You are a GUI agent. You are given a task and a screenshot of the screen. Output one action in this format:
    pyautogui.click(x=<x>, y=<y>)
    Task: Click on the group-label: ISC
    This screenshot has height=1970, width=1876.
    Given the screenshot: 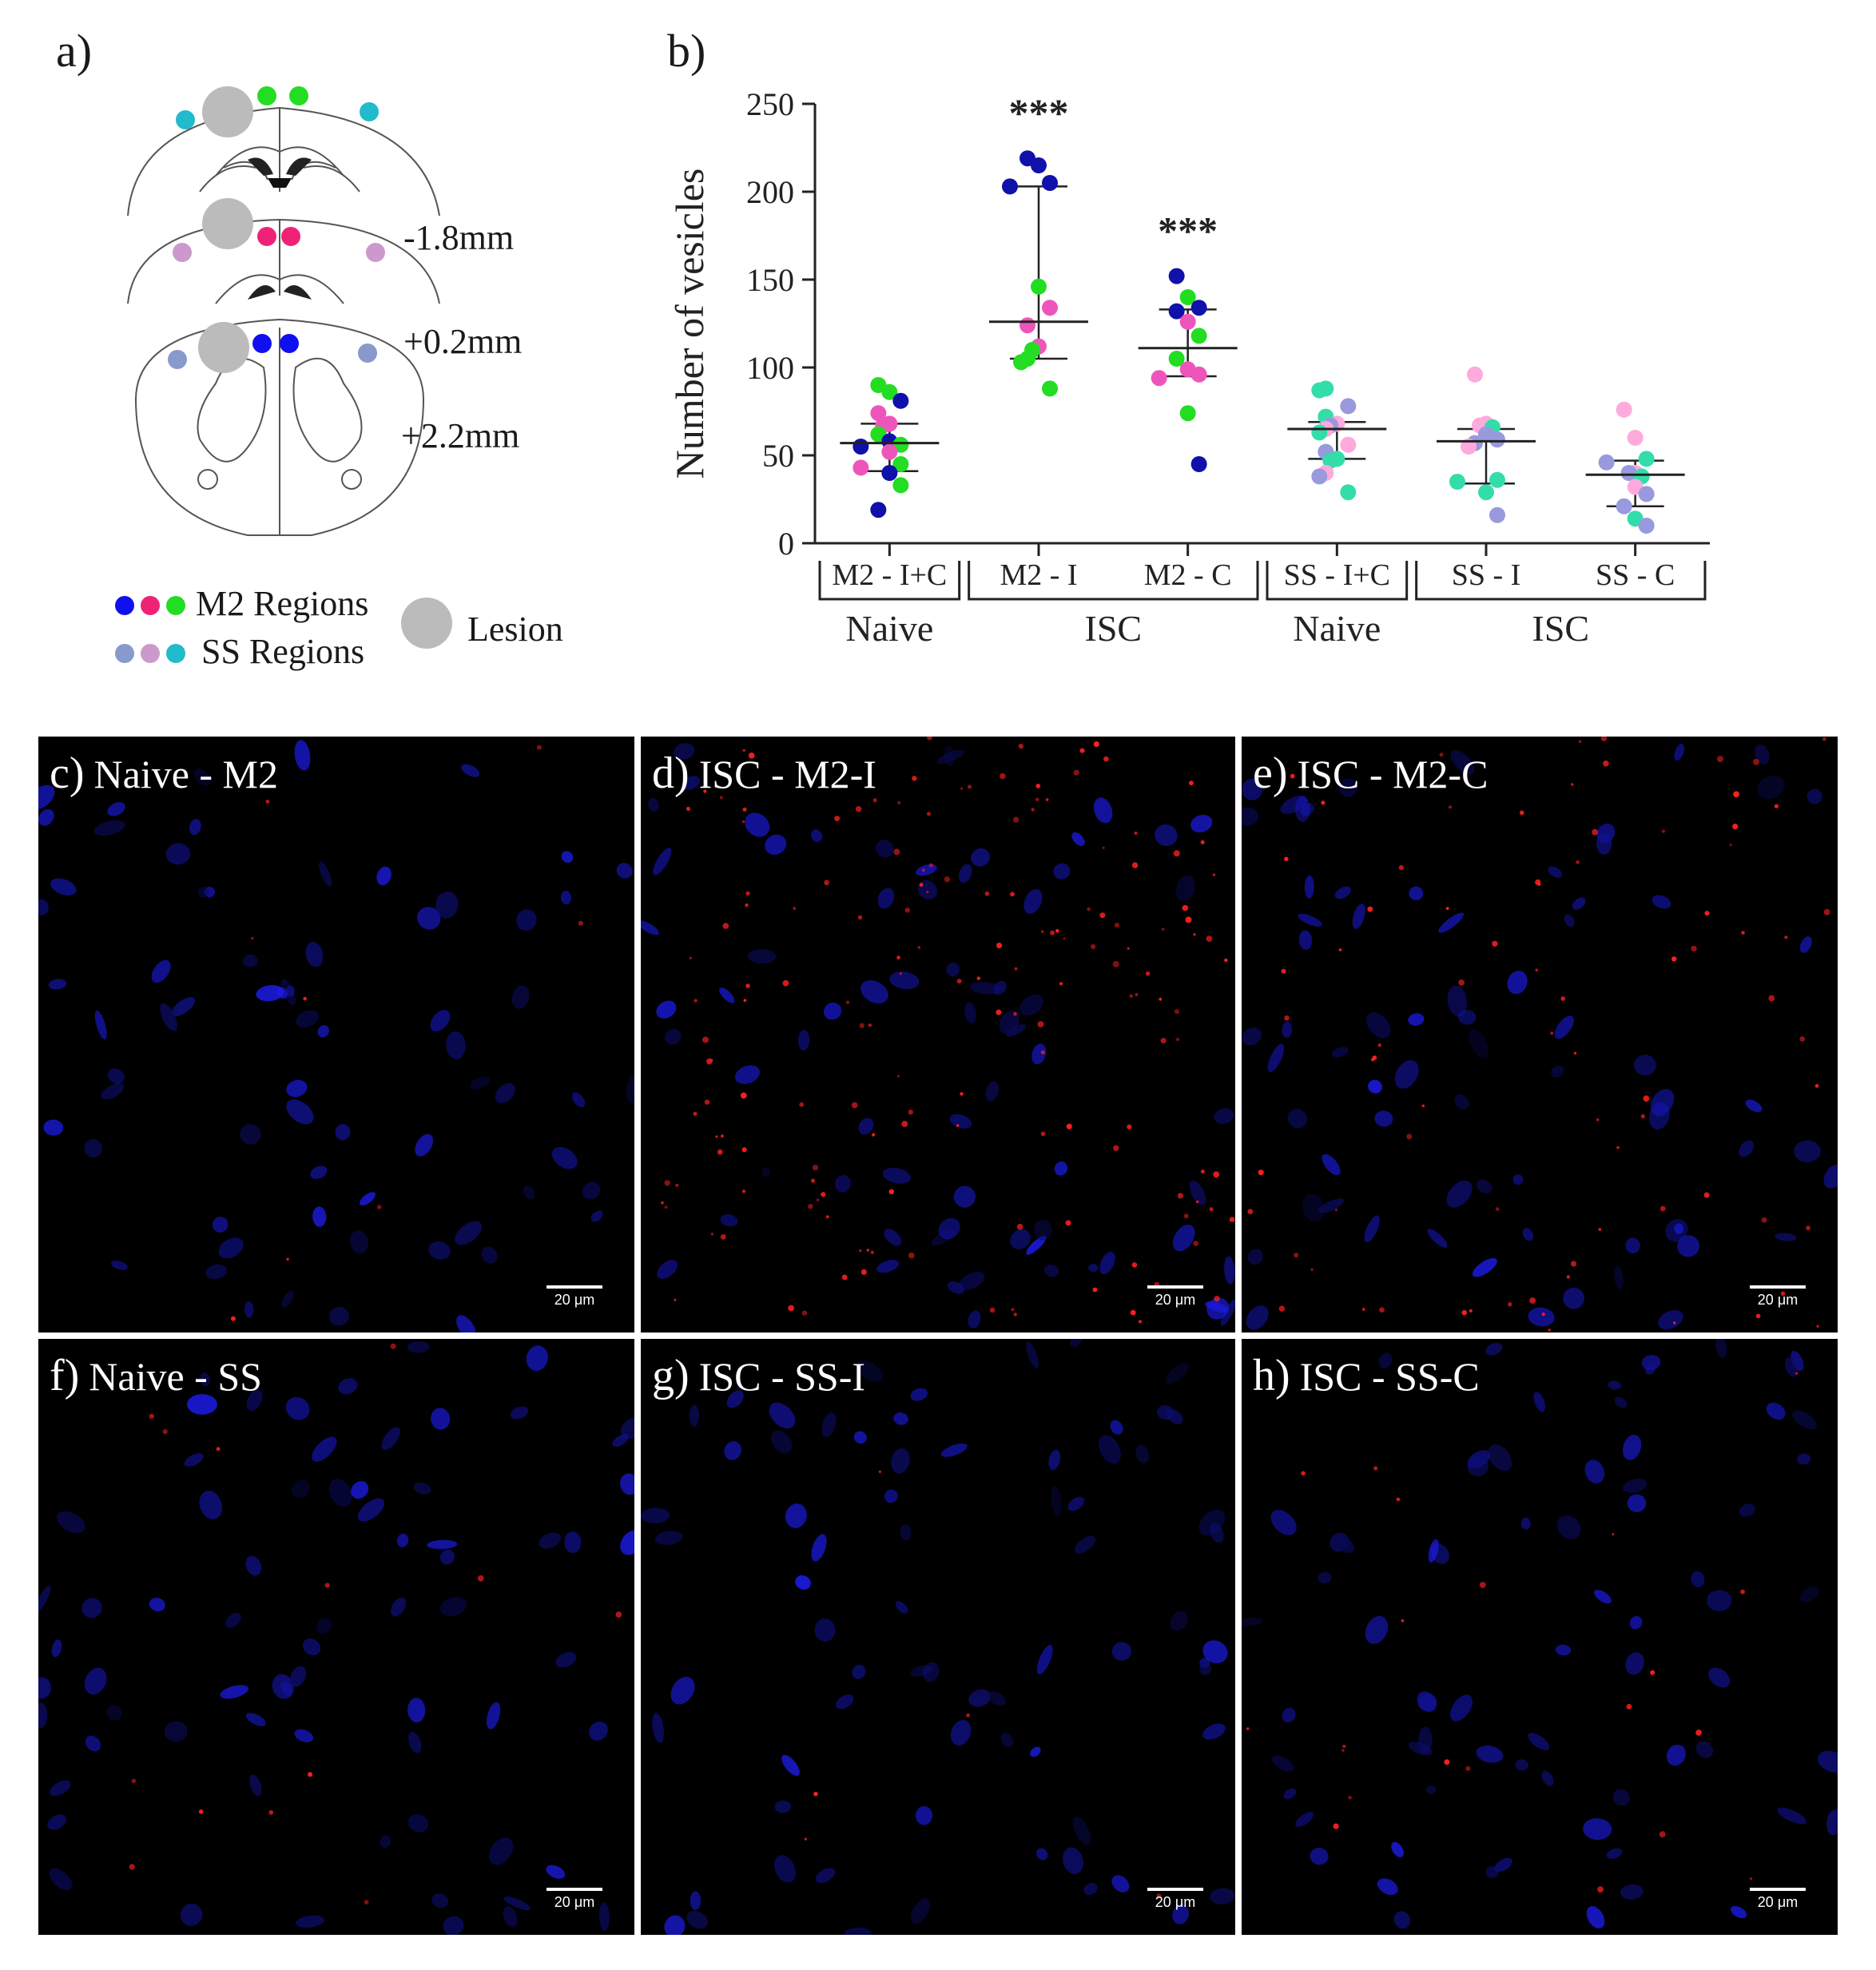 What is the action you would take?
    pyautogui.click(x=1561, y=628)
    